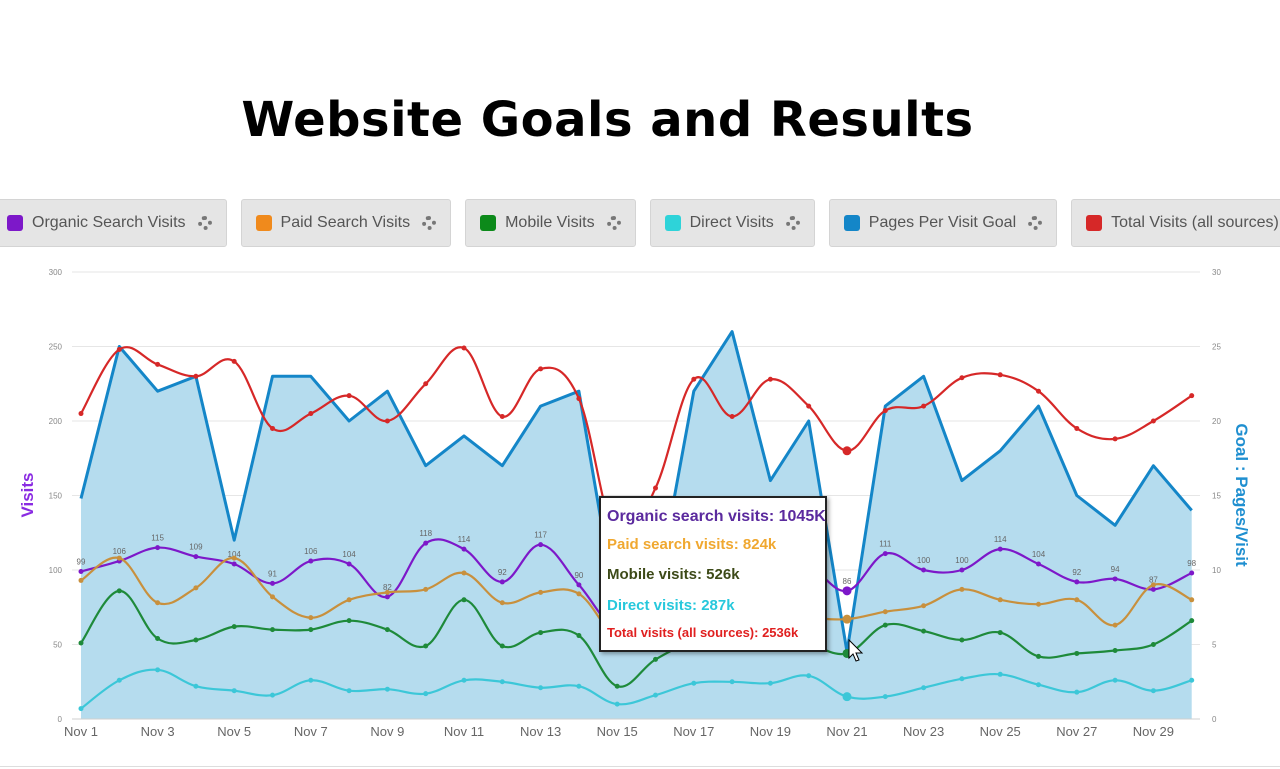 This screenshot has height=769, width=1280. Describe the element at coordinates (1241, 495) in the screenshot. I see `y2-axis-title: Goal : Pages/Visit` at that location.